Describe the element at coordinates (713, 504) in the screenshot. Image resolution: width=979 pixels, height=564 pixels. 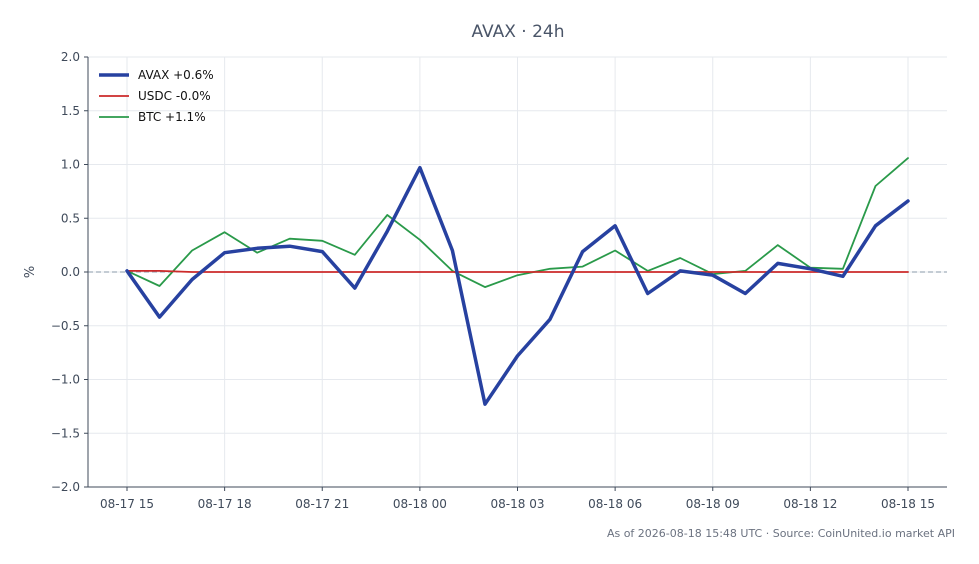
I see `x-tick-label: 08-18 09` at that location.